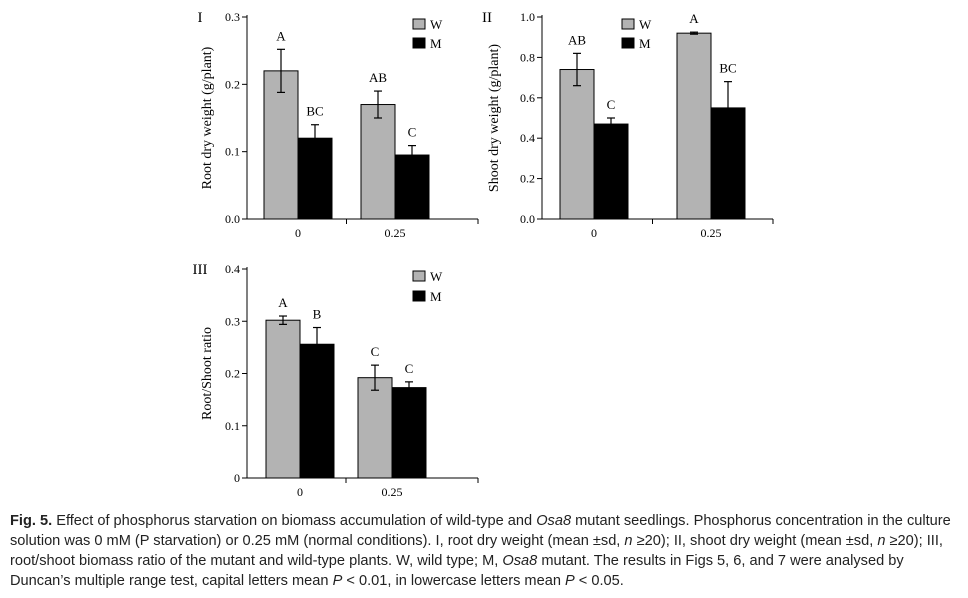  What do you see at coordinates (527, 57) in the screenshot?
I see `y-tick-label: 0.8` at bounding box center [527, 57].